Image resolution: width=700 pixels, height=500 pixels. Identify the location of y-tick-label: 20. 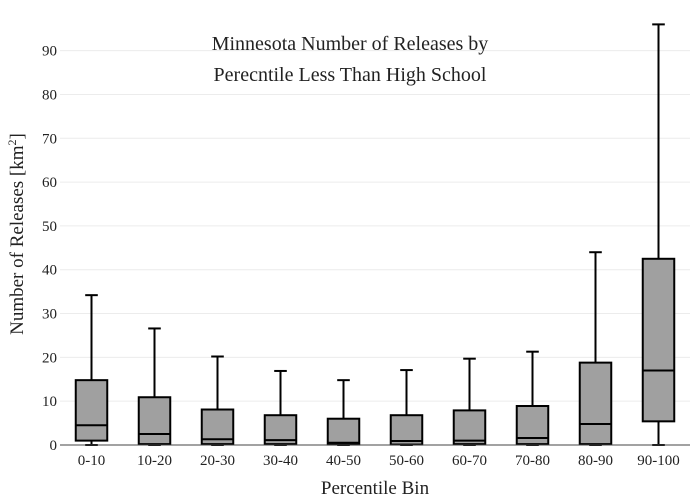
(49, 358).